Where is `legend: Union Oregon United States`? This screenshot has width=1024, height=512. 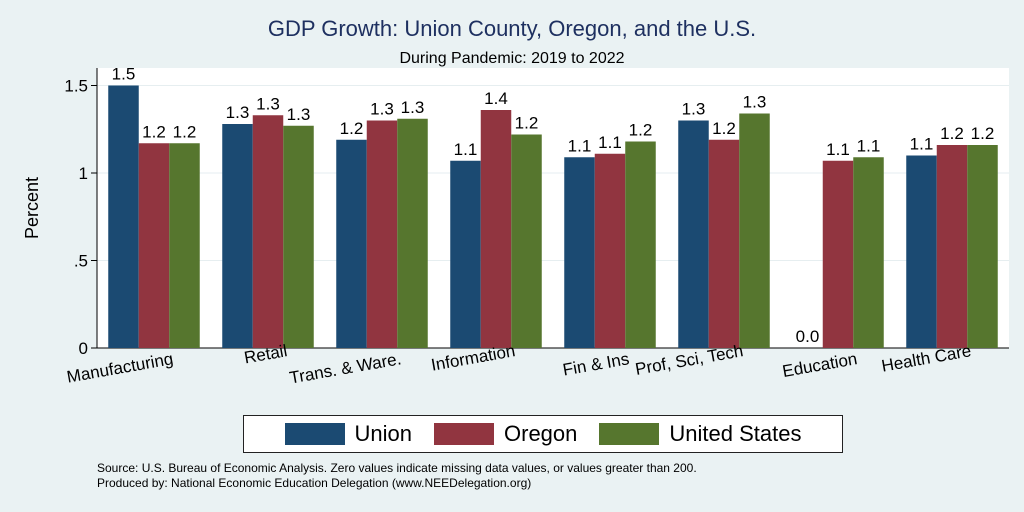 legend: Union Oregon United States is located at coordinates (543, 434).